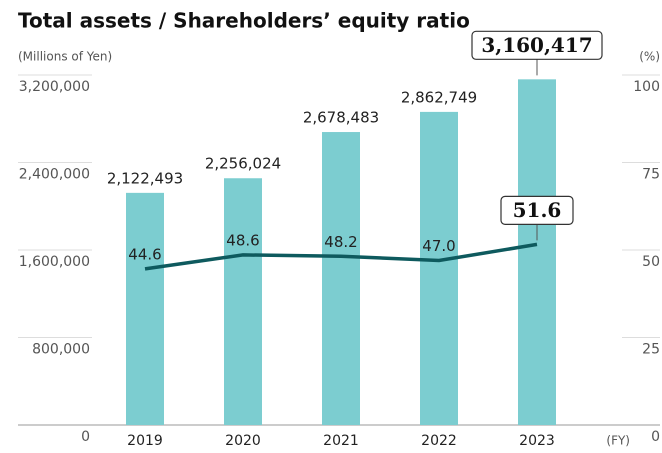 This screenshot has height=453, width=662. I want to click on line-series, so click(341, 256).